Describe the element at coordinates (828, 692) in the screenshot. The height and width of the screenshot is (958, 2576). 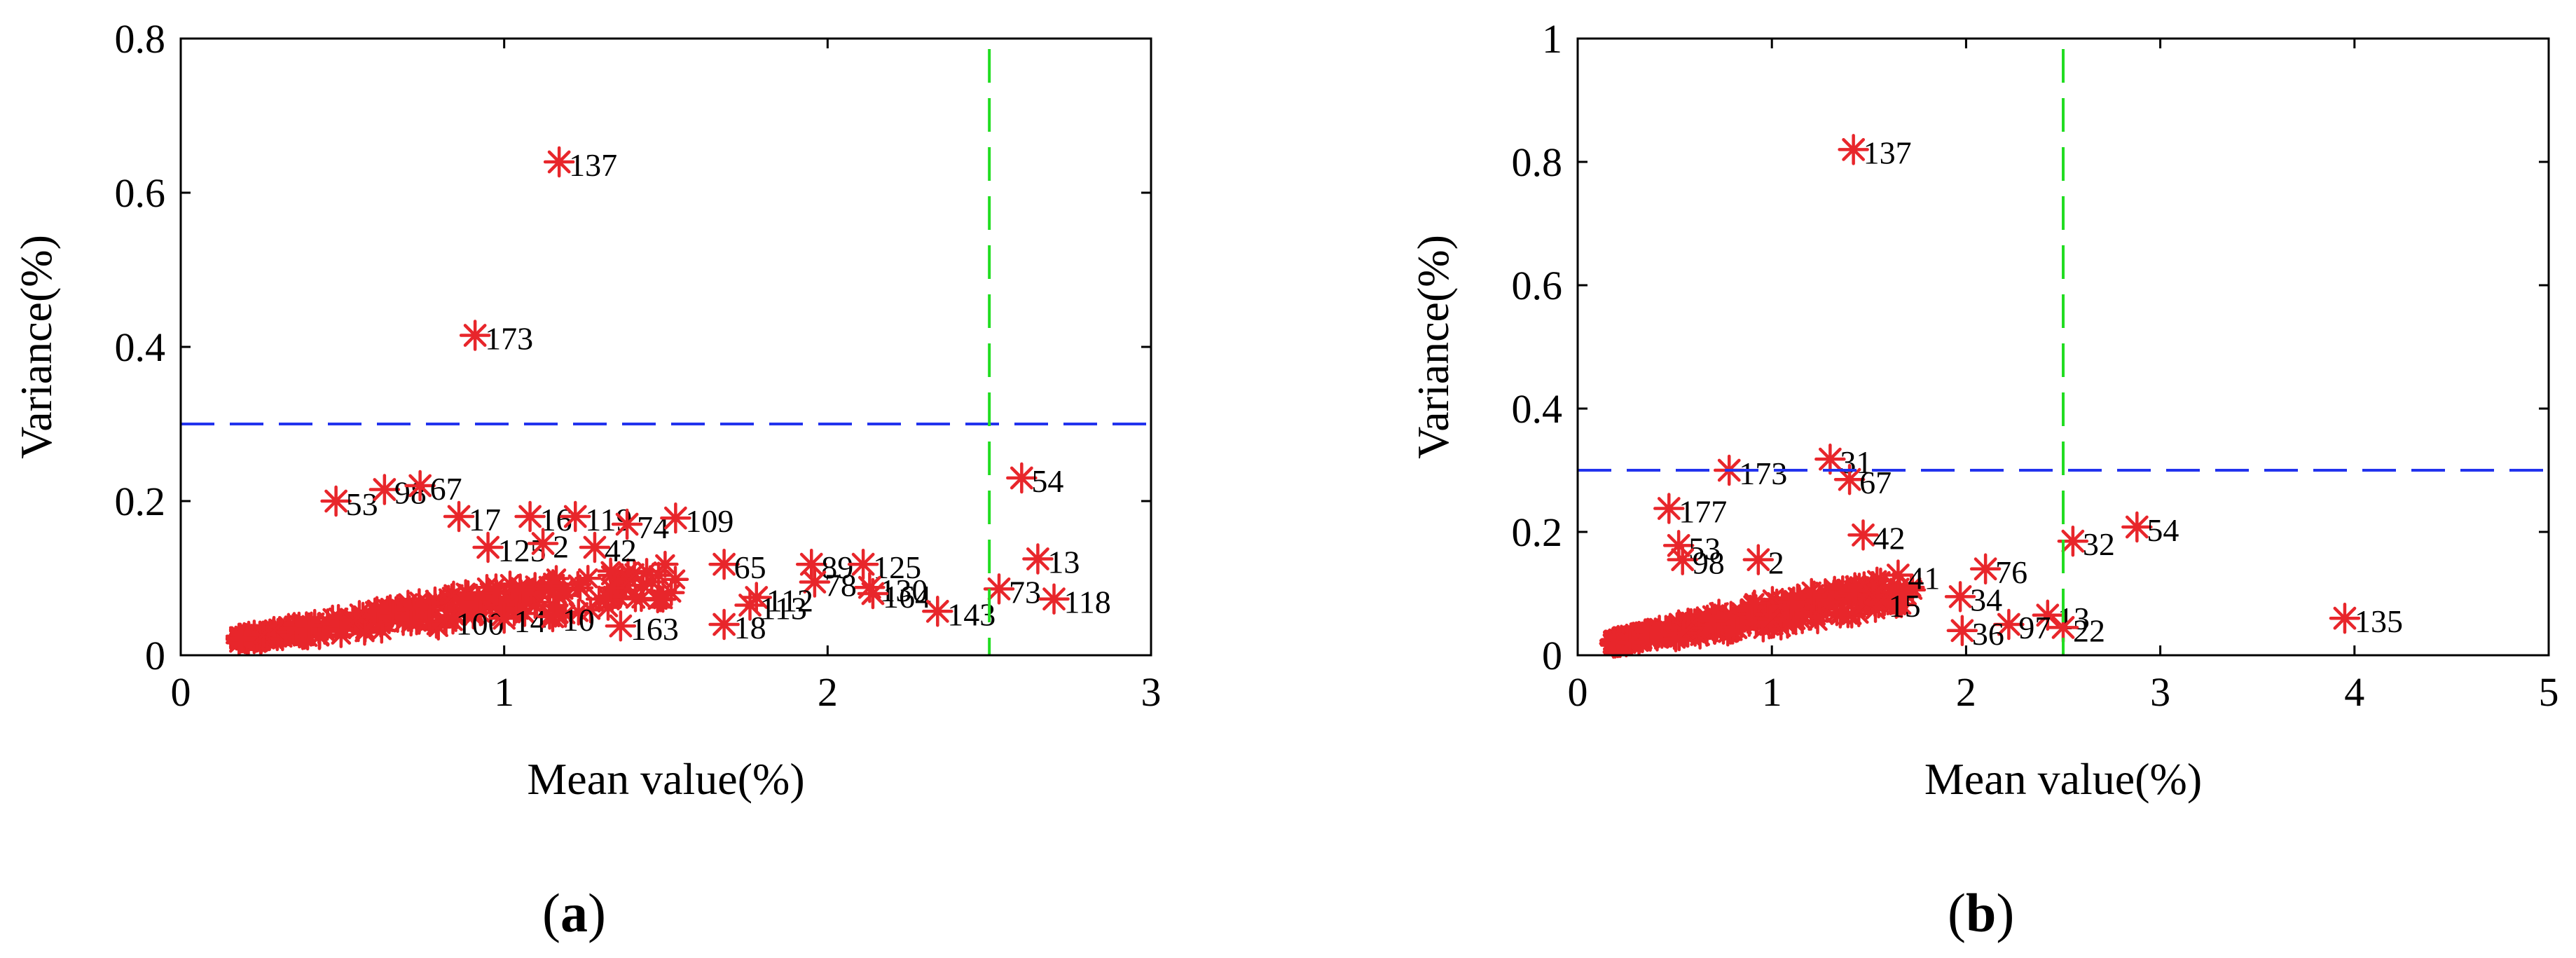
I see `x-tick-label: 2` at that location.